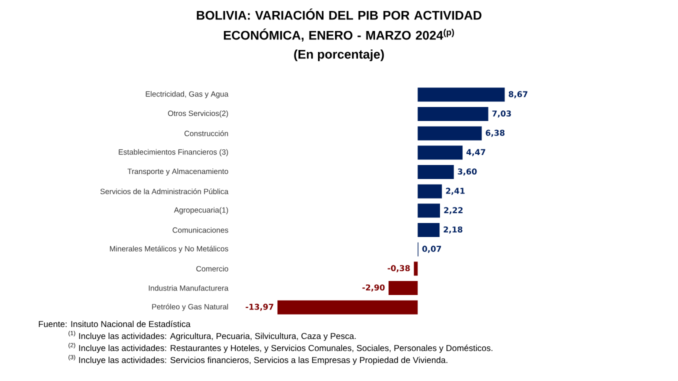 This screenshot has height=381, width=678. I want to click on data-label: 6,38, so click(495, 133).